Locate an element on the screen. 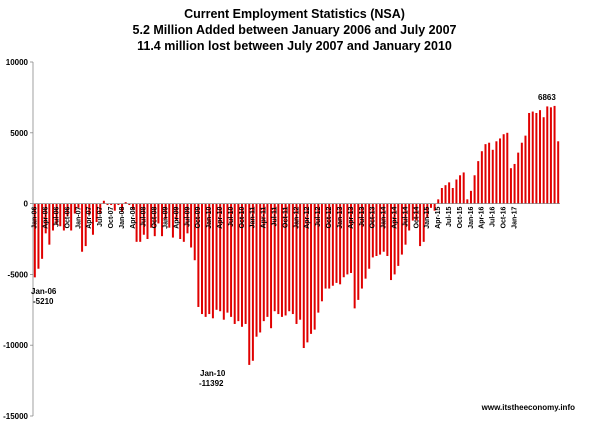 The image size is (589, 427). y-tick-label: 0 is located at coordinates (26, 204).